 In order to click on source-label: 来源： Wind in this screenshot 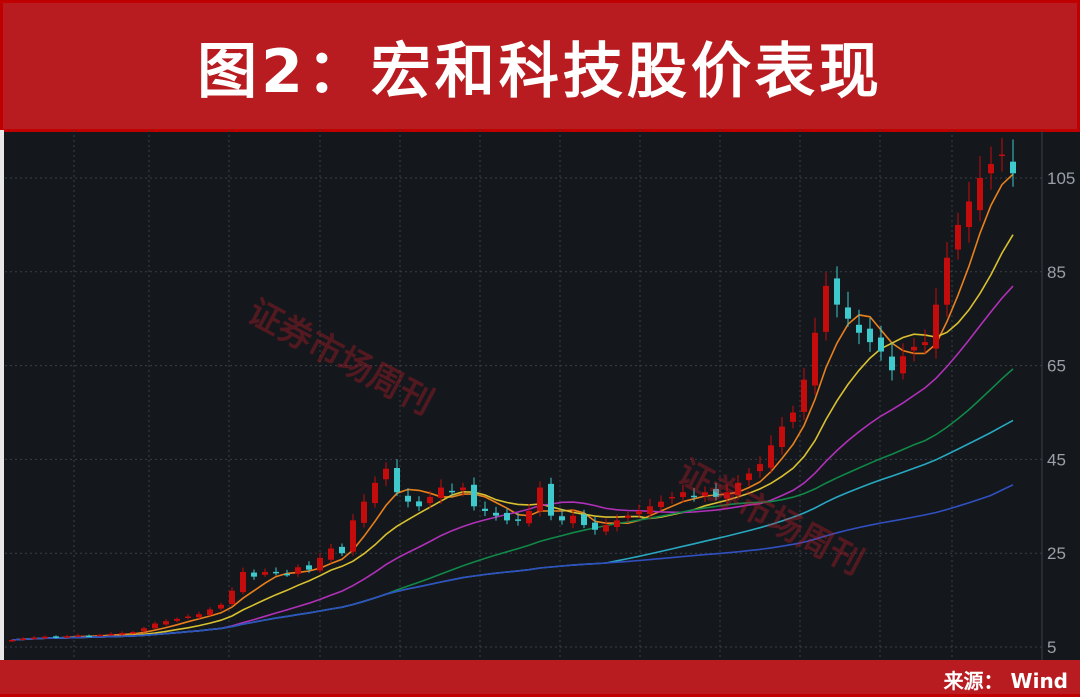, I will do `click(1005, 681)`.